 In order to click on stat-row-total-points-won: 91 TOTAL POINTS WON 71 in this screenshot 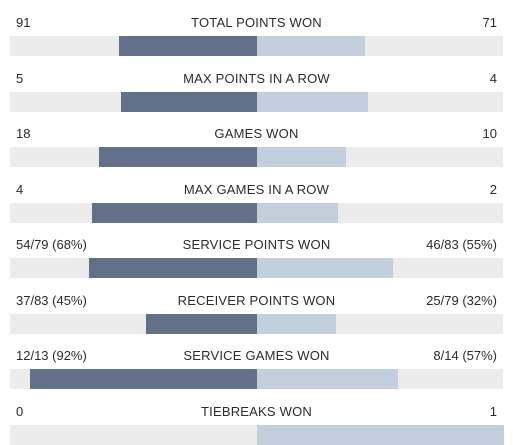, I will do `click(256, 35)`.